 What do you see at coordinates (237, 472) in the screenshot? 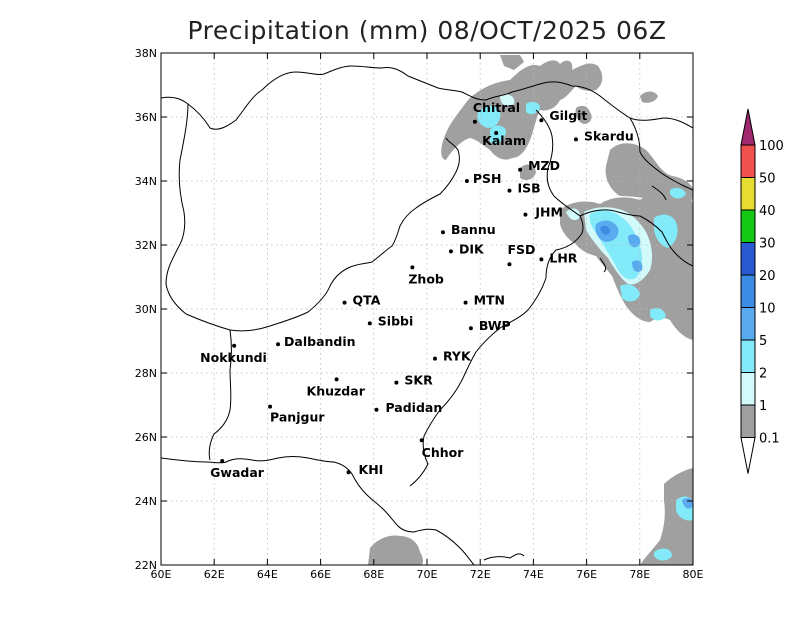
I see `city-label: Gwadar` at bounding box center [237, 472].